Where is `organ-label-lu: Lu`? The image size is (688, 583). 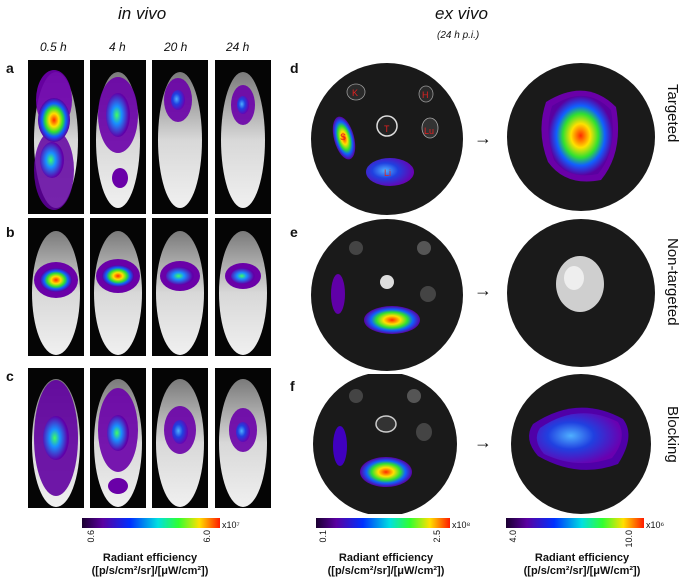
organ-label-lu: Lu is located at coordinates (429, 131).